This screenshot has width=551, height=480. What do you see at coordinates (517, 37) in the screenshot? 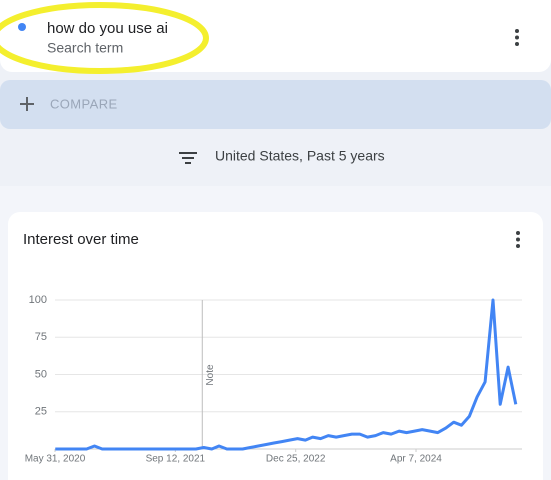
I see `menu-button` at bounding box center [517, 37].